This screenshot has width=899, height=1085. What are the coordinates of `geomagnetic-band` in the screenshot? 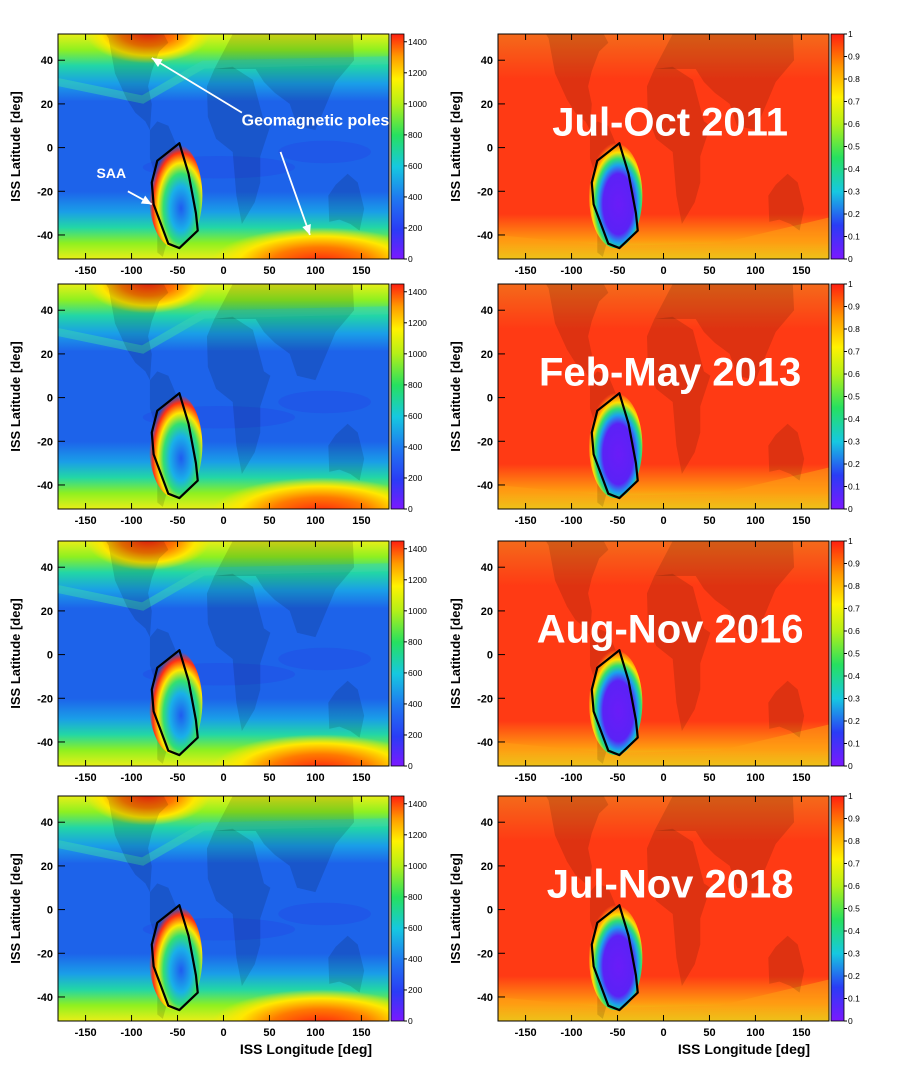 It's located at (223, 842).